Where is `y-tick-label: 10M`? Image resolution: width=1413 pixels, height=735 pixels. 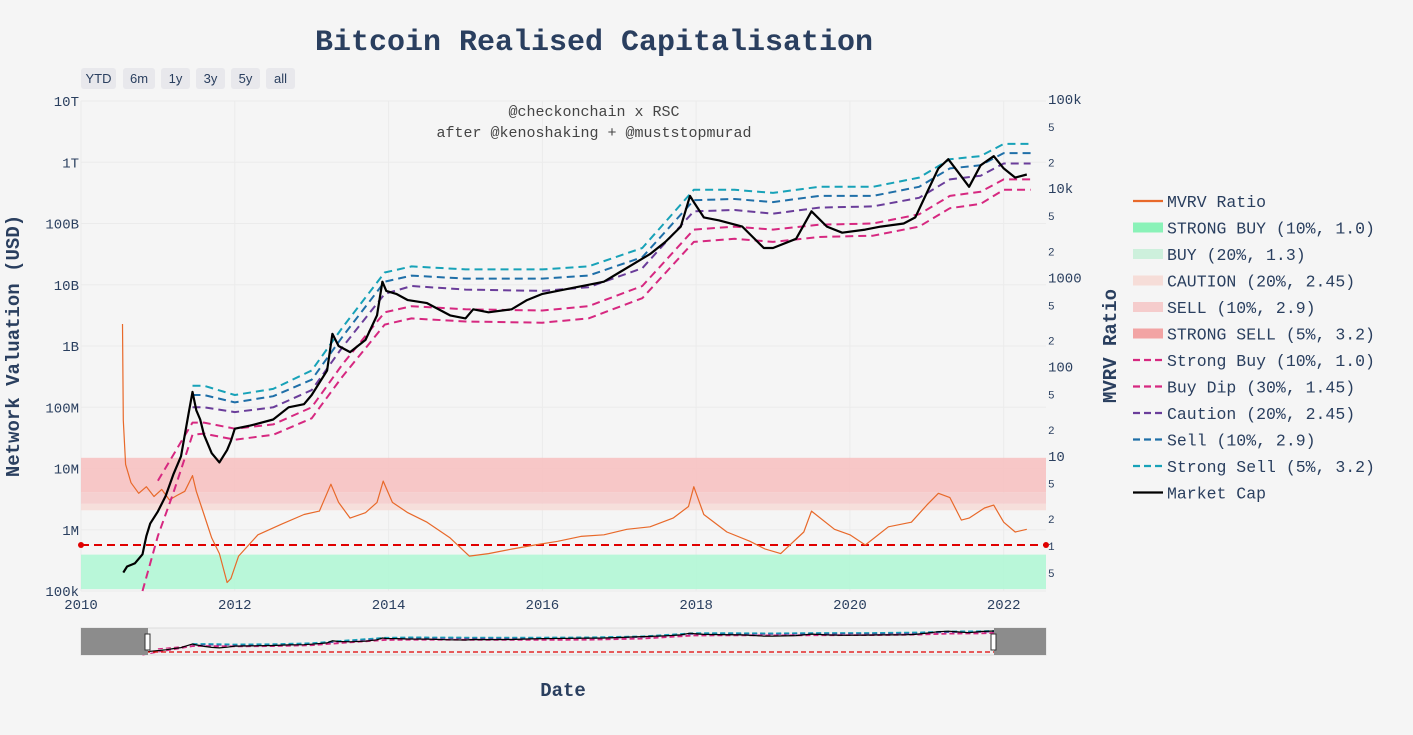
y-tick-label: 10M is located at coordinates (66, 471).